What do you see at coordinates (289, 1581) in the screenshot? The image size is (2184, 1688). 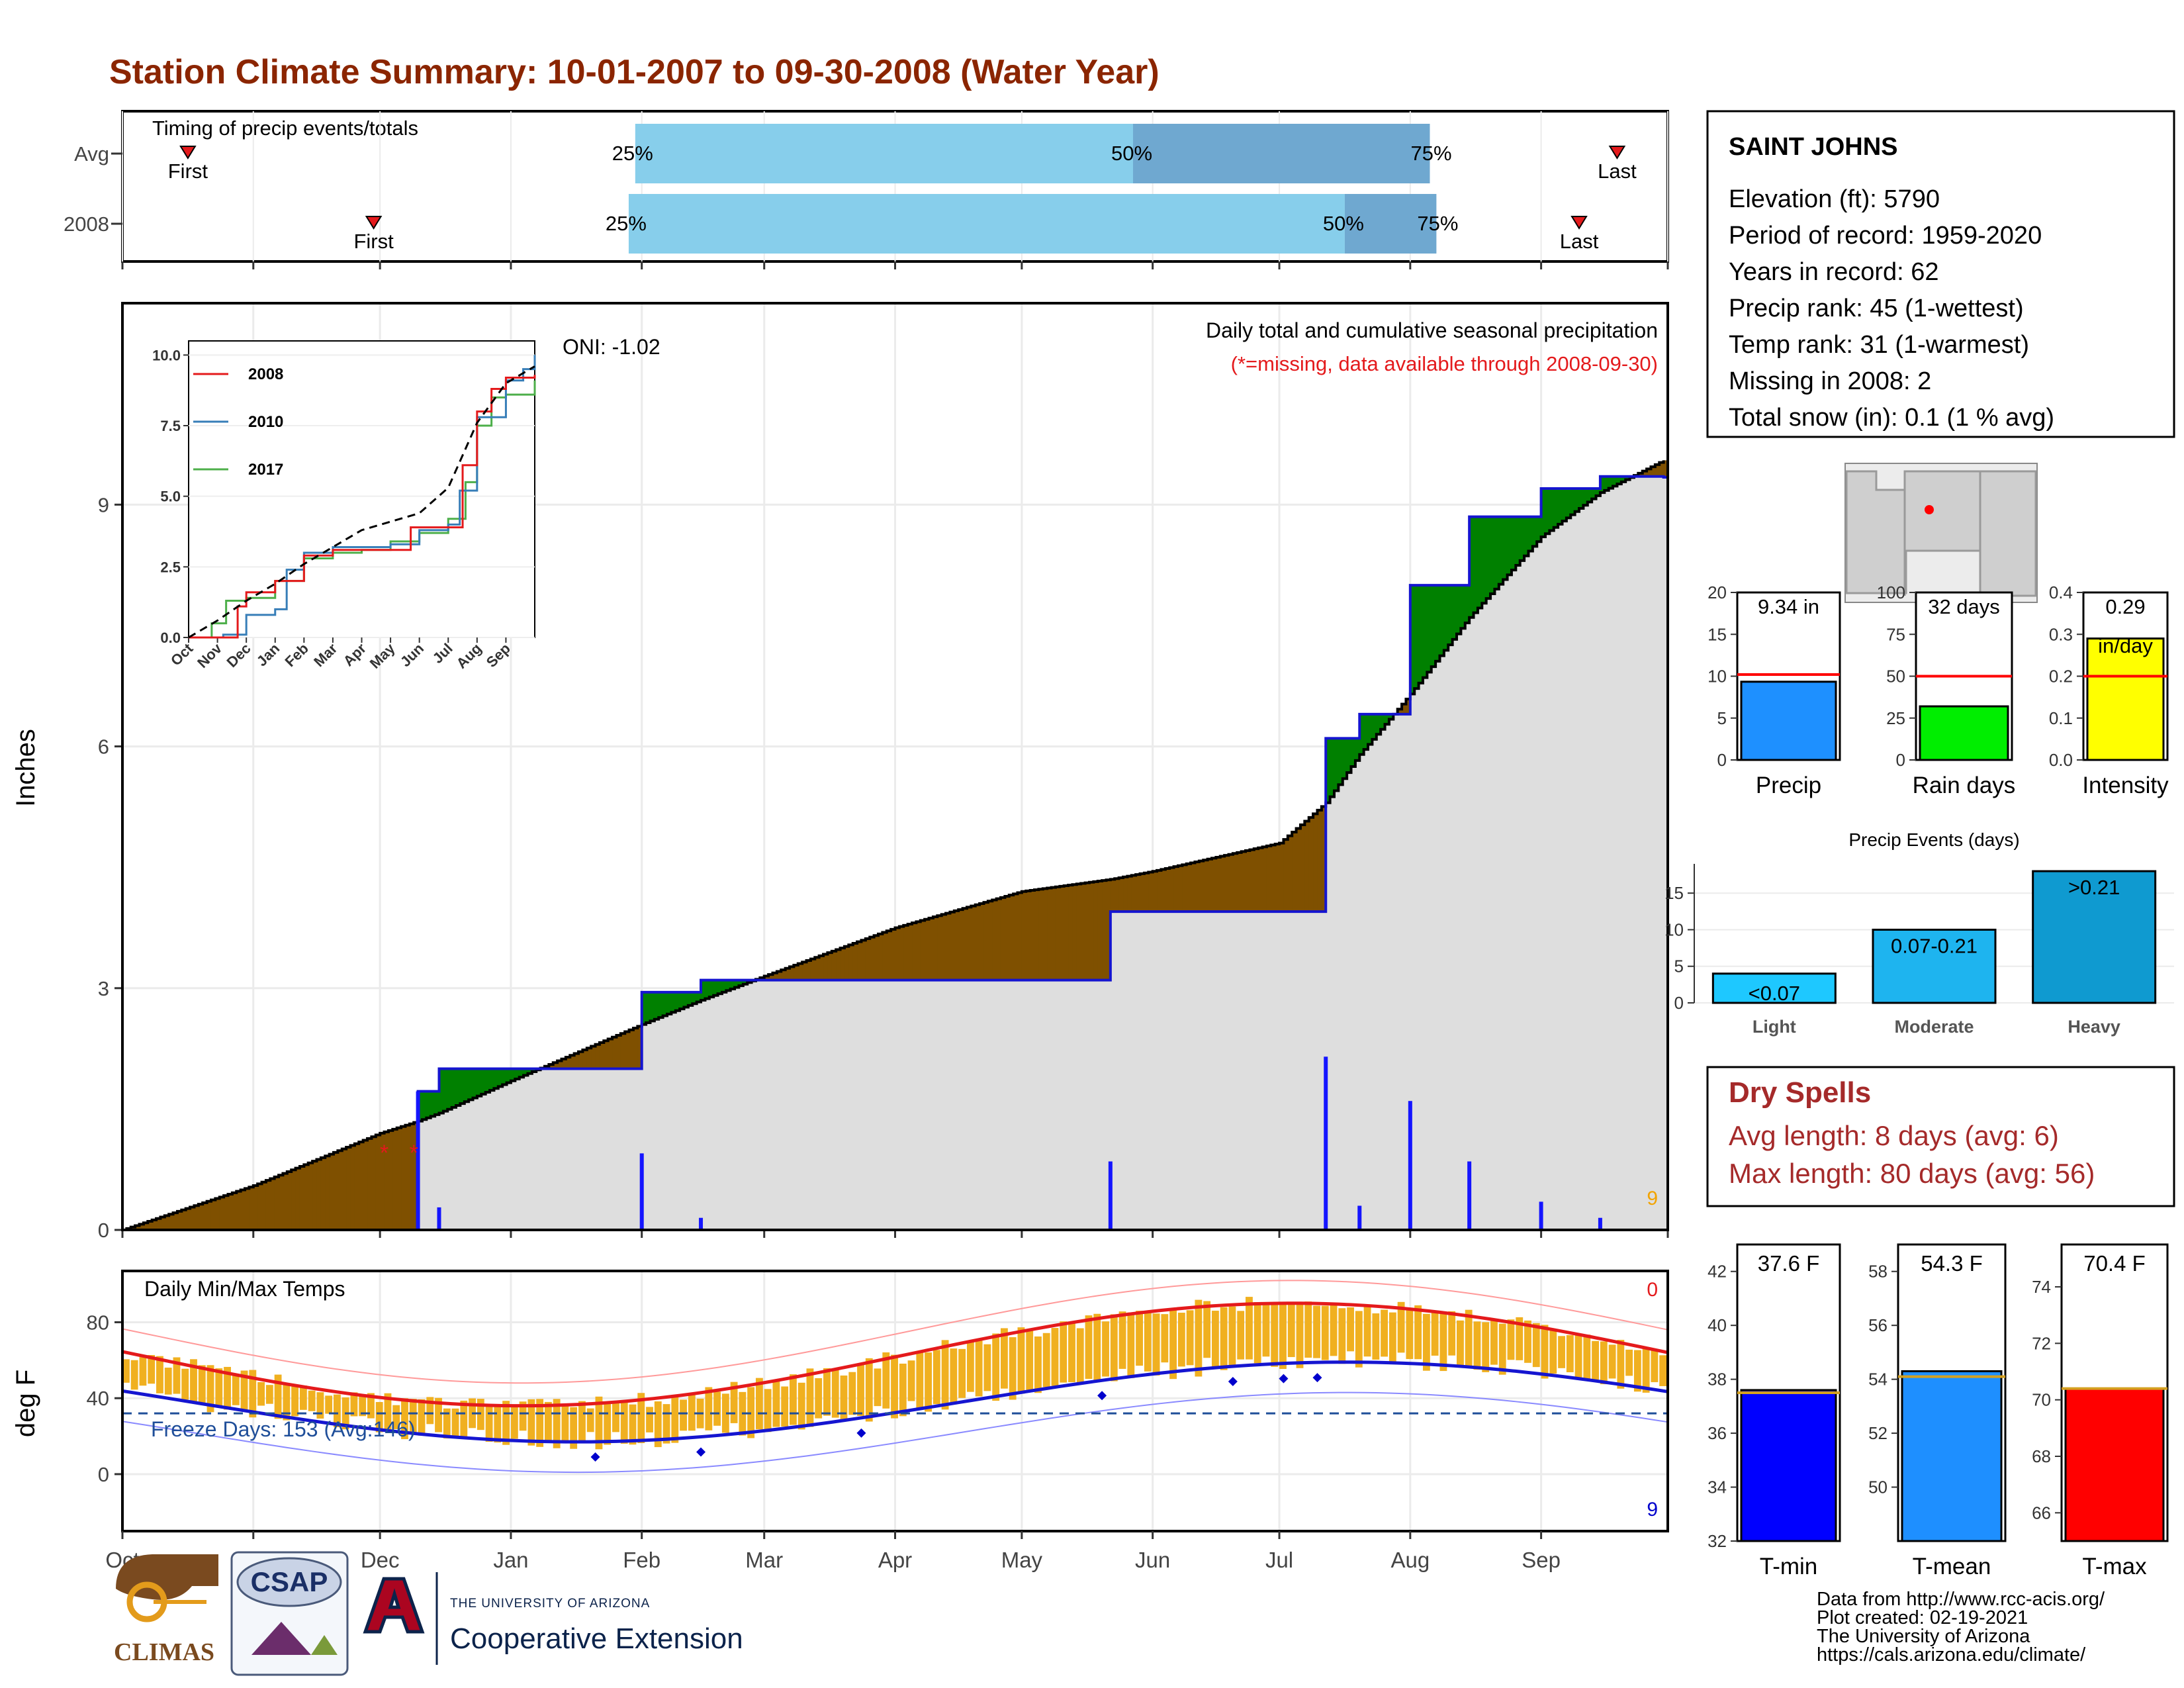 I see `csap-wordmark: CSAP` at bounding box center [289, 1581].